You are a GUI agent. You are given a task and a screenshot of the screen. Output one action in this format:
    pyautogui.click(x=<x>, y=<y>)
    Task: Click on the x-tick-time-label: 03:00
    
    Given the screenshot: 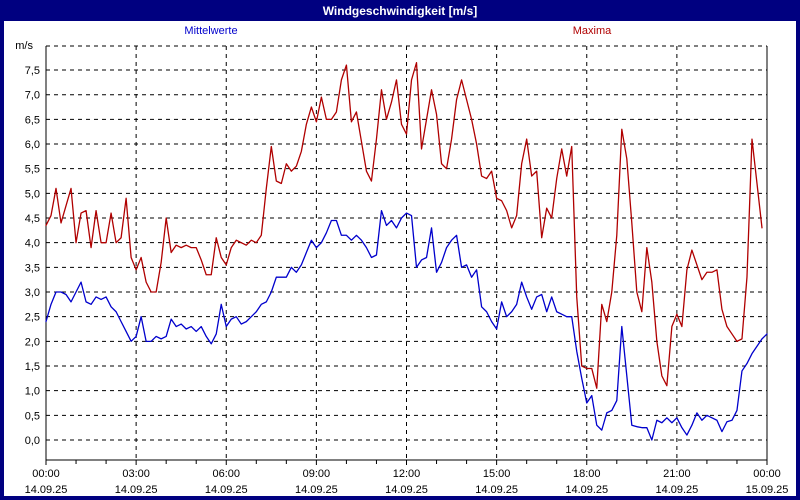 What is the action you would take?
    pyautogui.click(x=136, y=474)
    